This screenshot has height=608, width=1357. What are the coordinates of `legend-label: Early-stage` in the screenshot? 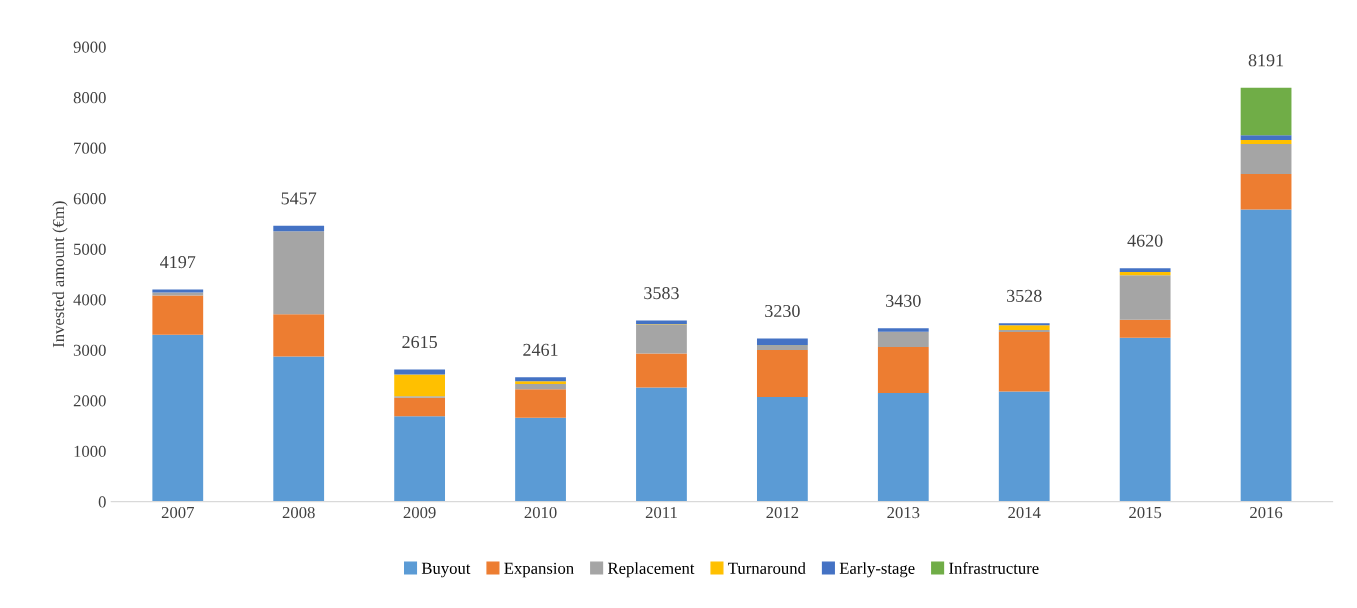 It's located at (877, 570).